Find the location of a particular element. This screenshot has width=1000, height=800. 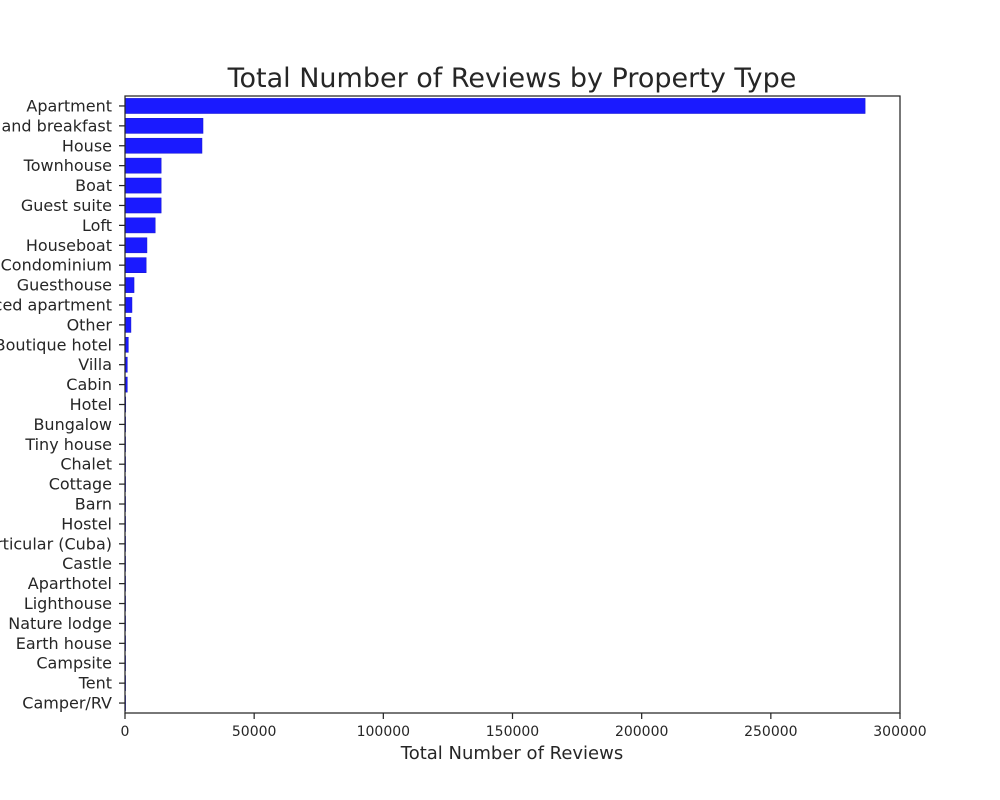

category-label: Condominium is located at coordinates (56, 265).